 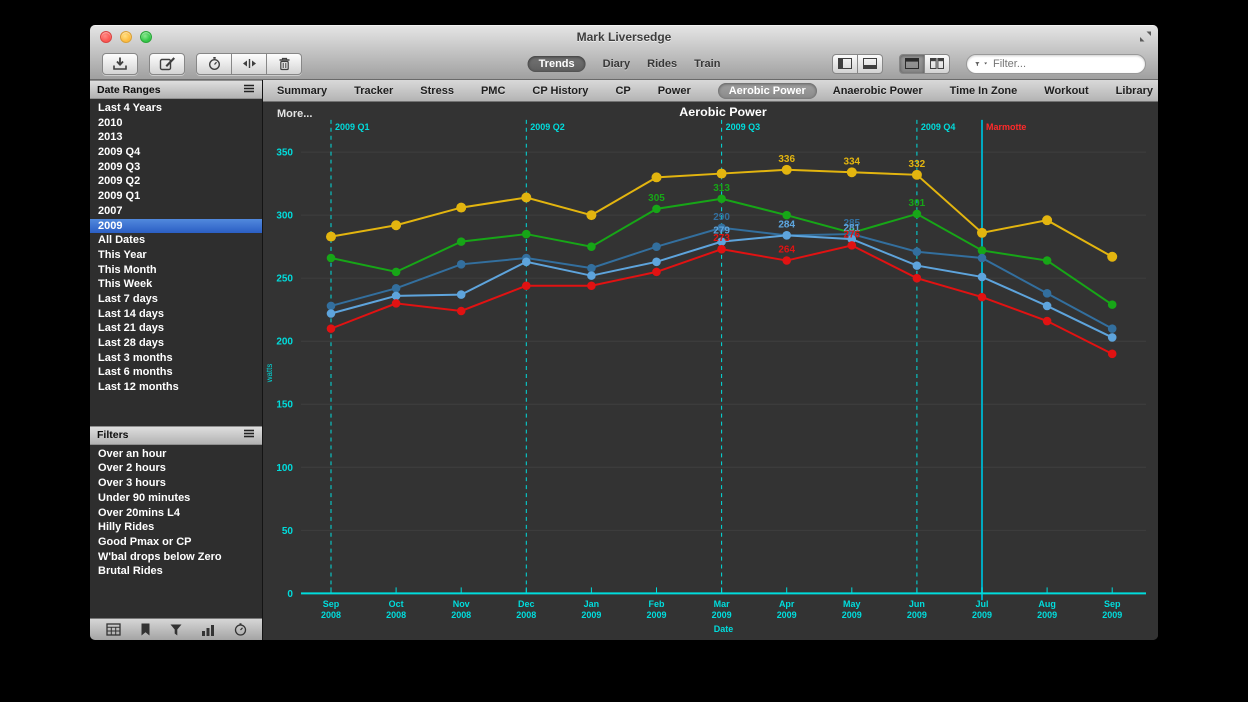 I want to click on date-ranges-title: Date Ranges, so click(x=129, y=89).